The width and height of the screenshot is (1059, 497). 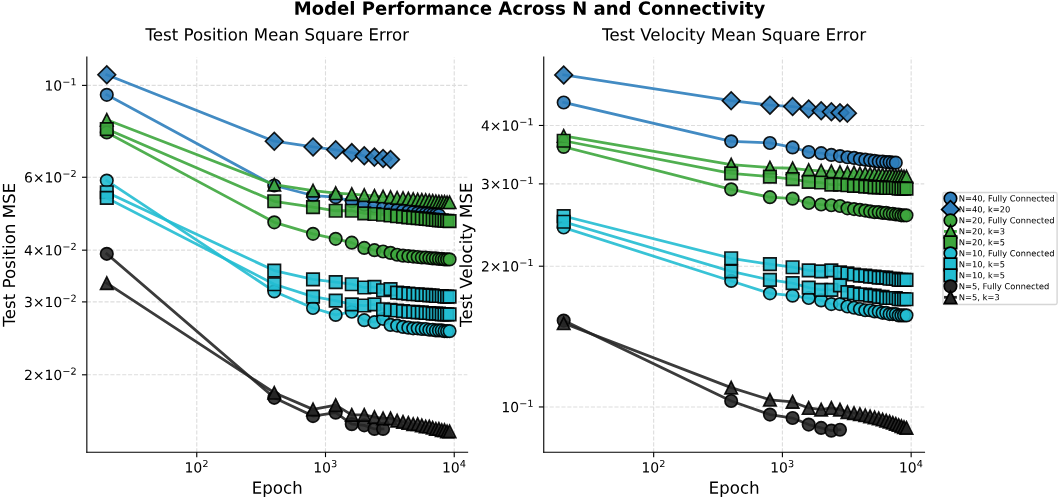 I want to click on y-axis-title: Test Position MSE, so click(x=9, y=255).